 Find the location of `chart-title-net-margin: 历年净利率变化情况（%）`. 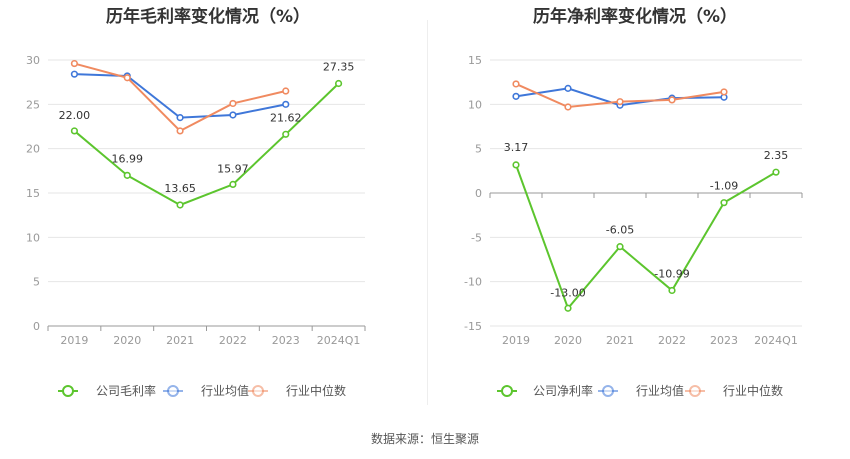

chart-title-net-margin: 历年净利率变化情况（%） is located at coordinates (635, 17).